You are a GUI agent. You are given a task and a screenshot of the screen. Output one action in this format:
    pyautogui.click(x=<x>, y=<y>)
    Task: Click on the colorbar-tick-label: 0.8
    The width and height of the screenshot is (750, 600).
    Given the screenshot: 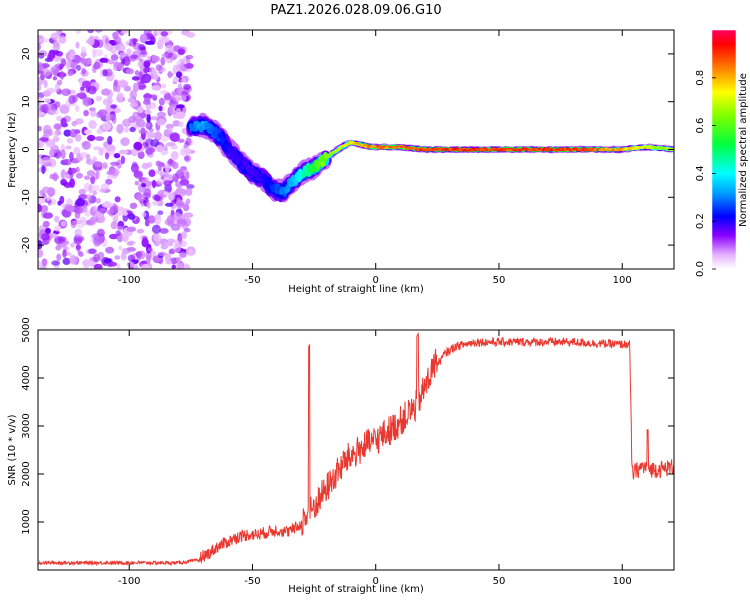 What is the action you would take?
    pyautogui.click(x=700, y=78)
    